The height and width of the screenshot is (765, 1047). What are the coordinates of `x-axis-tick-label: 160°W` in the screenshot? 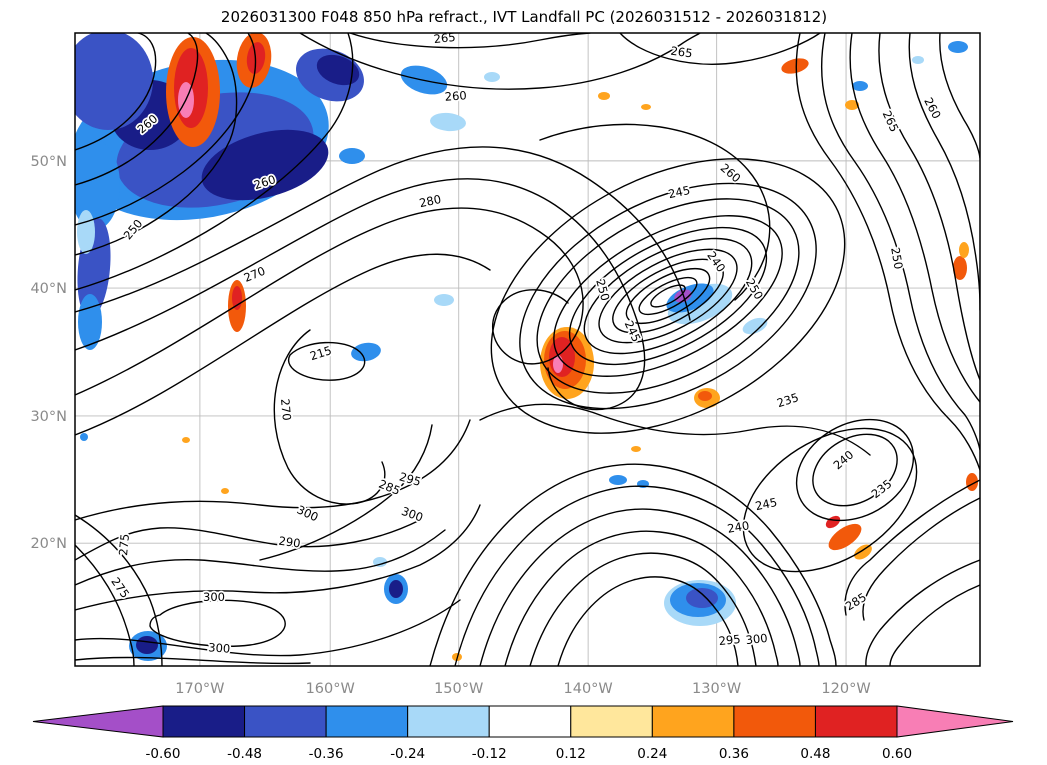 It's located at (330, 689).